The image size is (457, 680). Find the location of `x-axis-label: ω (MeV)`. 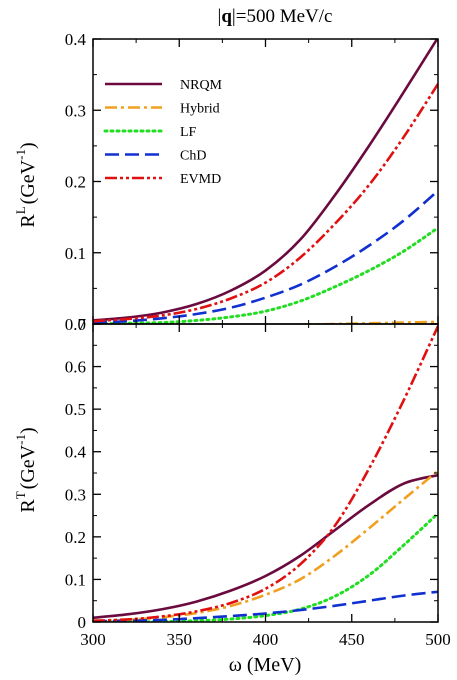

x-axis-label: ω (MeV) is located at coordinates (265, 665).